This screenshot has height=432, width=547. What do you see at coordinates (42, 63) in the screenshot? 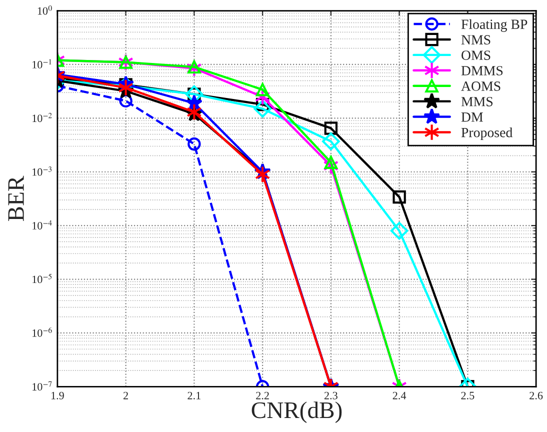
I see `y-tick-label: 10$^{−1}$` at bounding box center [42, 63].